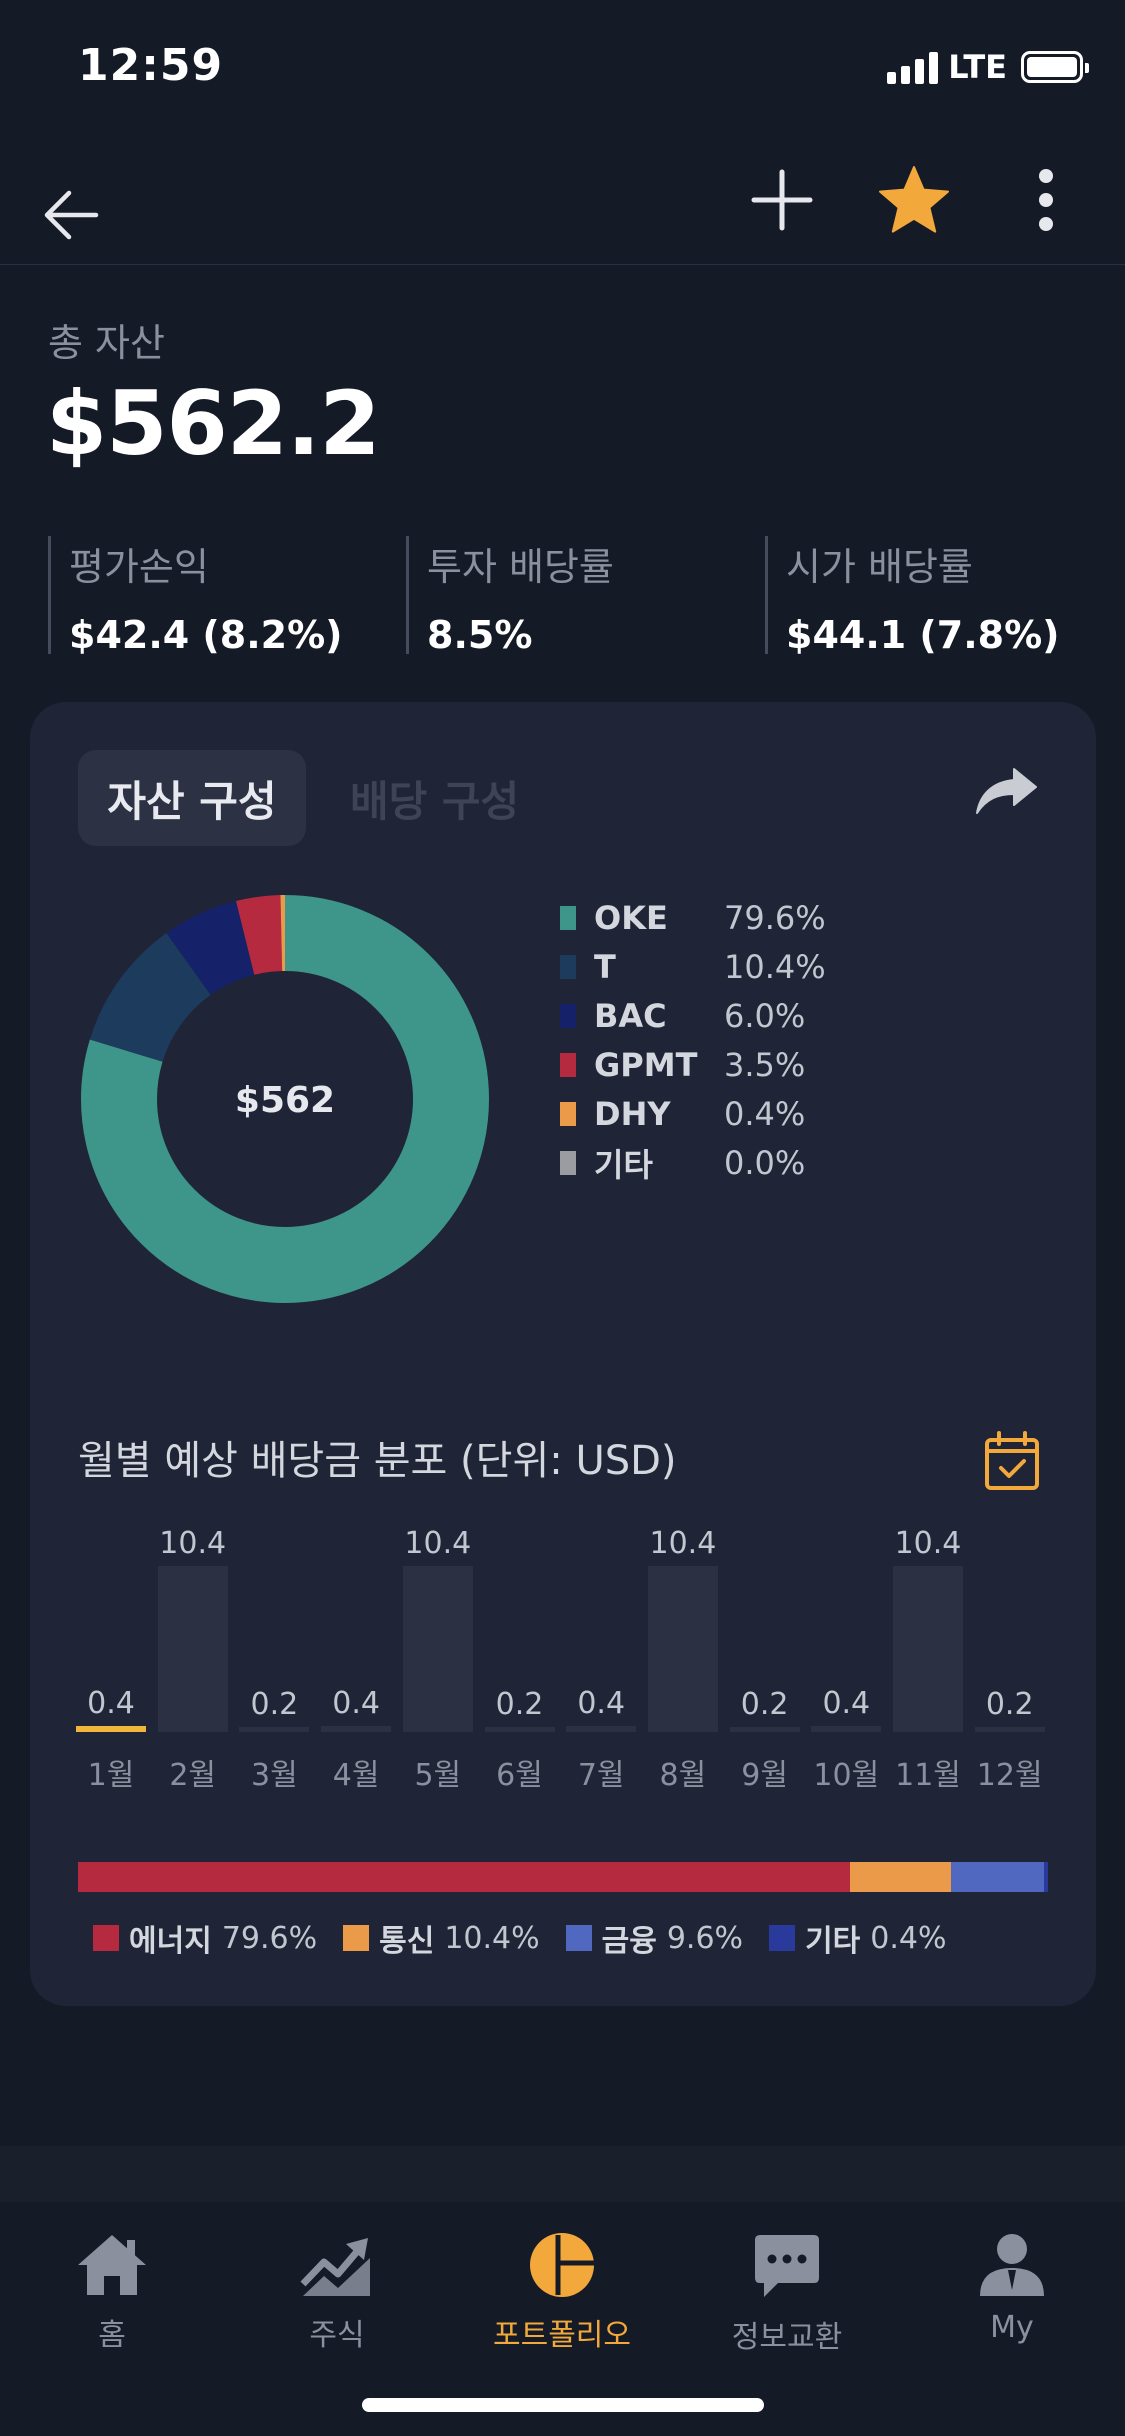 This screenshot has height=2436, width=1125. What do you see at coordinates (195, 596) in the screenshot?
I see `stat-unrealized-pnl: 평가손익 $42.4 (8.2%)` at bounding box center [195, 596].